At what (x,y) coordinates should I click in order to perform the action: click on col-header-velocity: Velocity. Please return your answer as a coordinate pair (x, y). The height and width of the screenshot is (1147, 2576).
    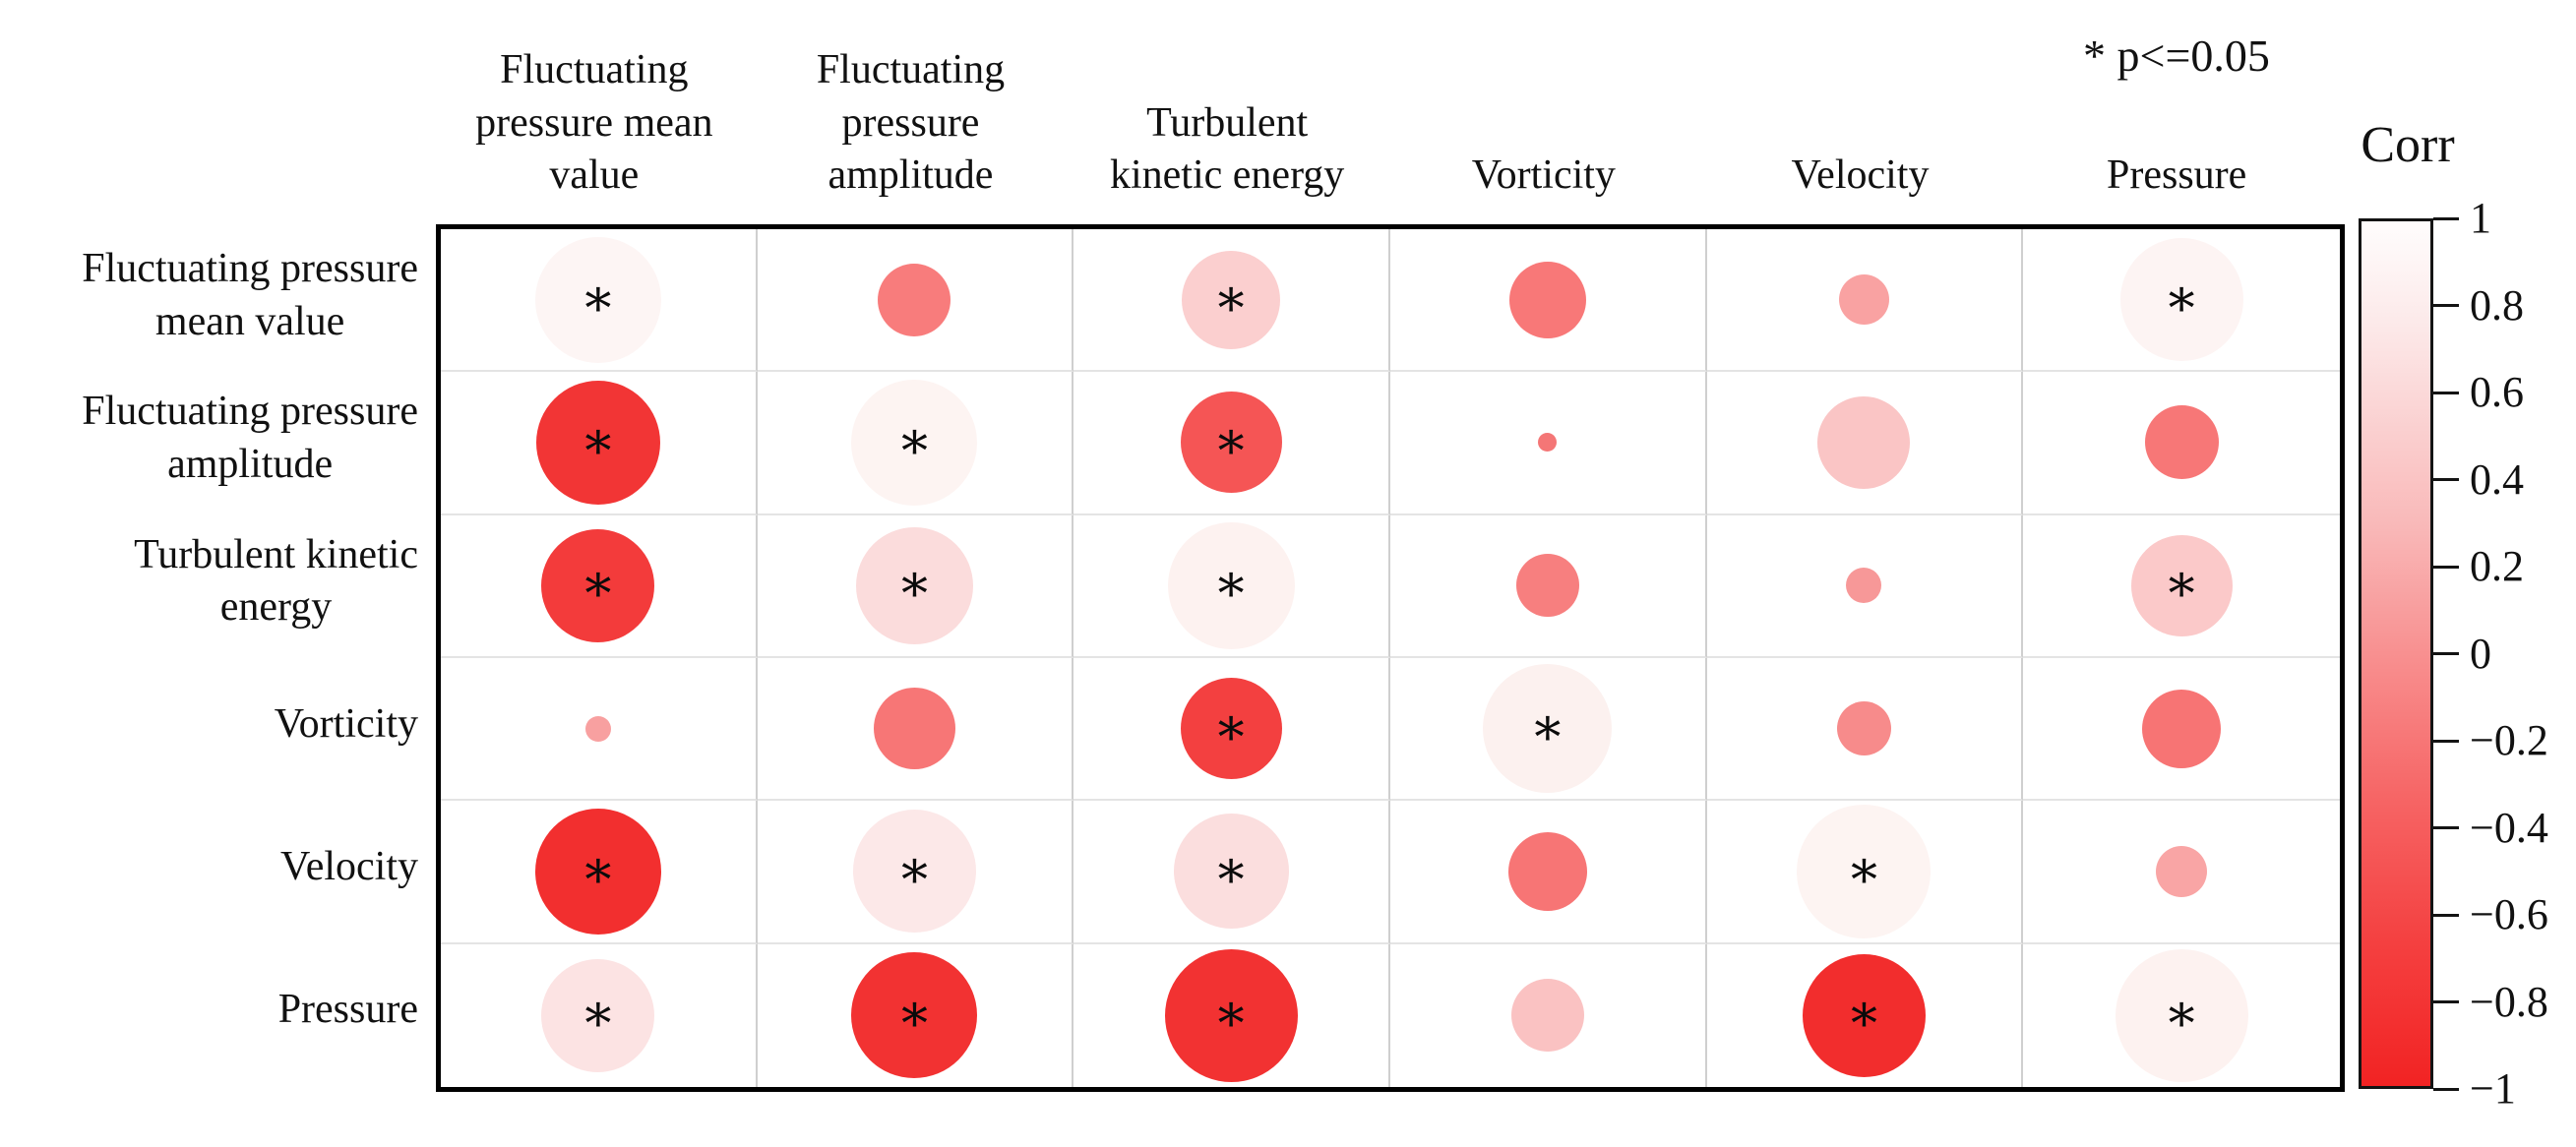
    Looking at the image, I should click on (1860, 175).